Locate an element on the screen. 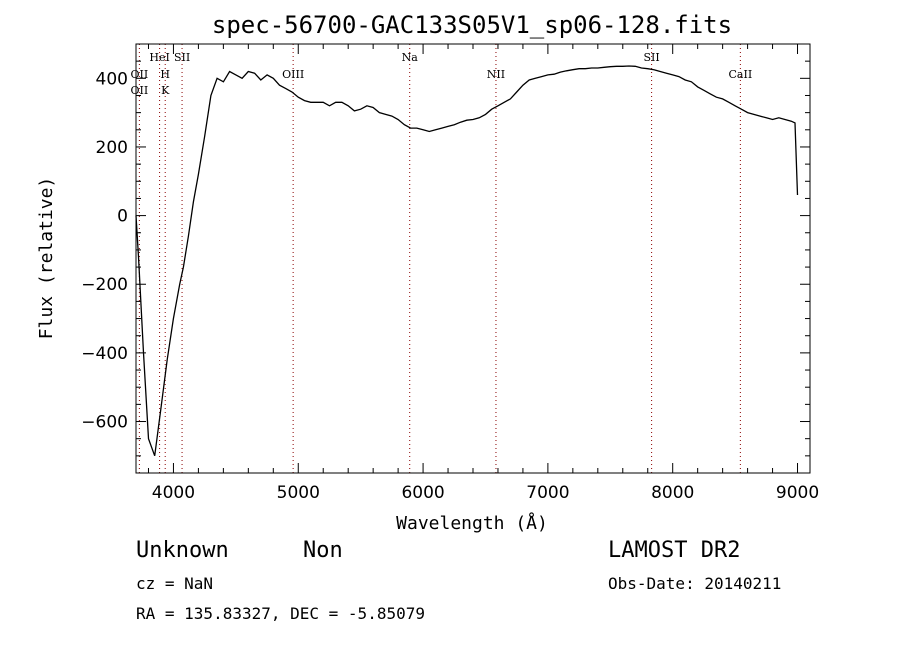 Image resolution: width=900 pixels, height=649 pixels. y-tick-label: −600 is located at coordinates (104, 423).